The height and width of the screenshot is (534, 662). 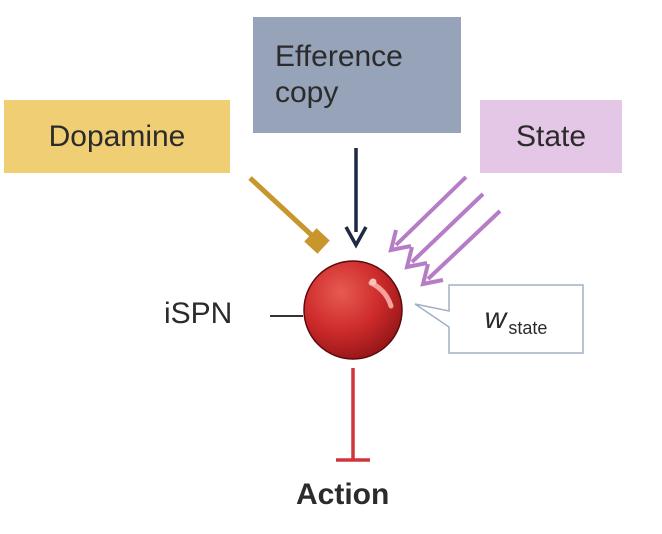 I want to click on weight-subscript: state, so click(x=528, y=327).